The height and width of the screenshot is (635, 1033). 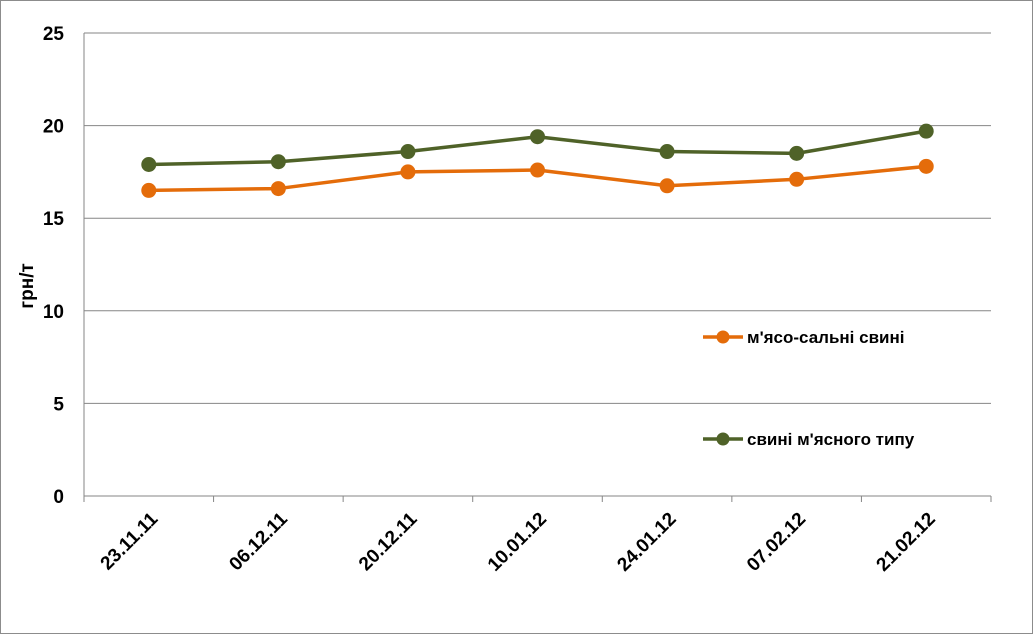 What do you see at coordinates (54, 34) in the screenshot?
I see `y-tick-label: 25` at bounding box center [54, 34].